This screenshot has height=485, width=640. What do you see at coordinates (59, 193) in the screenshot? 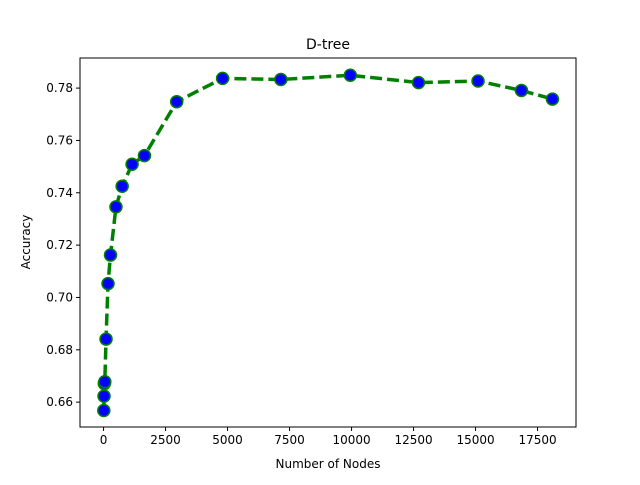
I see `y-tick-label: 0.74` at bounding box center [59, 193].